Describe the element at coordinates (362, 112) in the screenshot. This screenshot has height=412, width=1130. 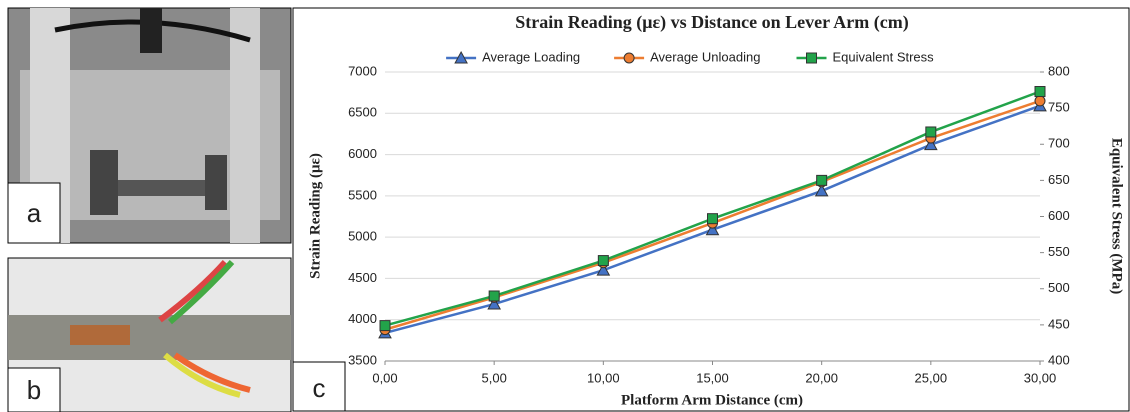
I see `y-tick-label: 6500` at that location.